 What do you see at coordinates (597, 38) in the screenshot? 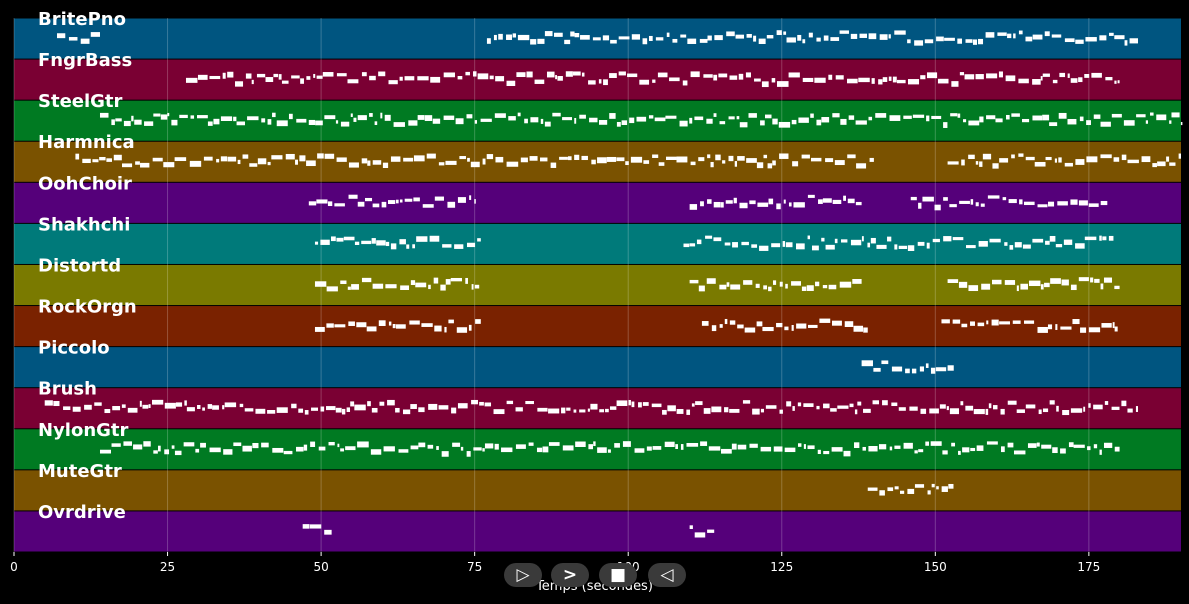
I see `notes-britepno` at bounding box center [597, 38].